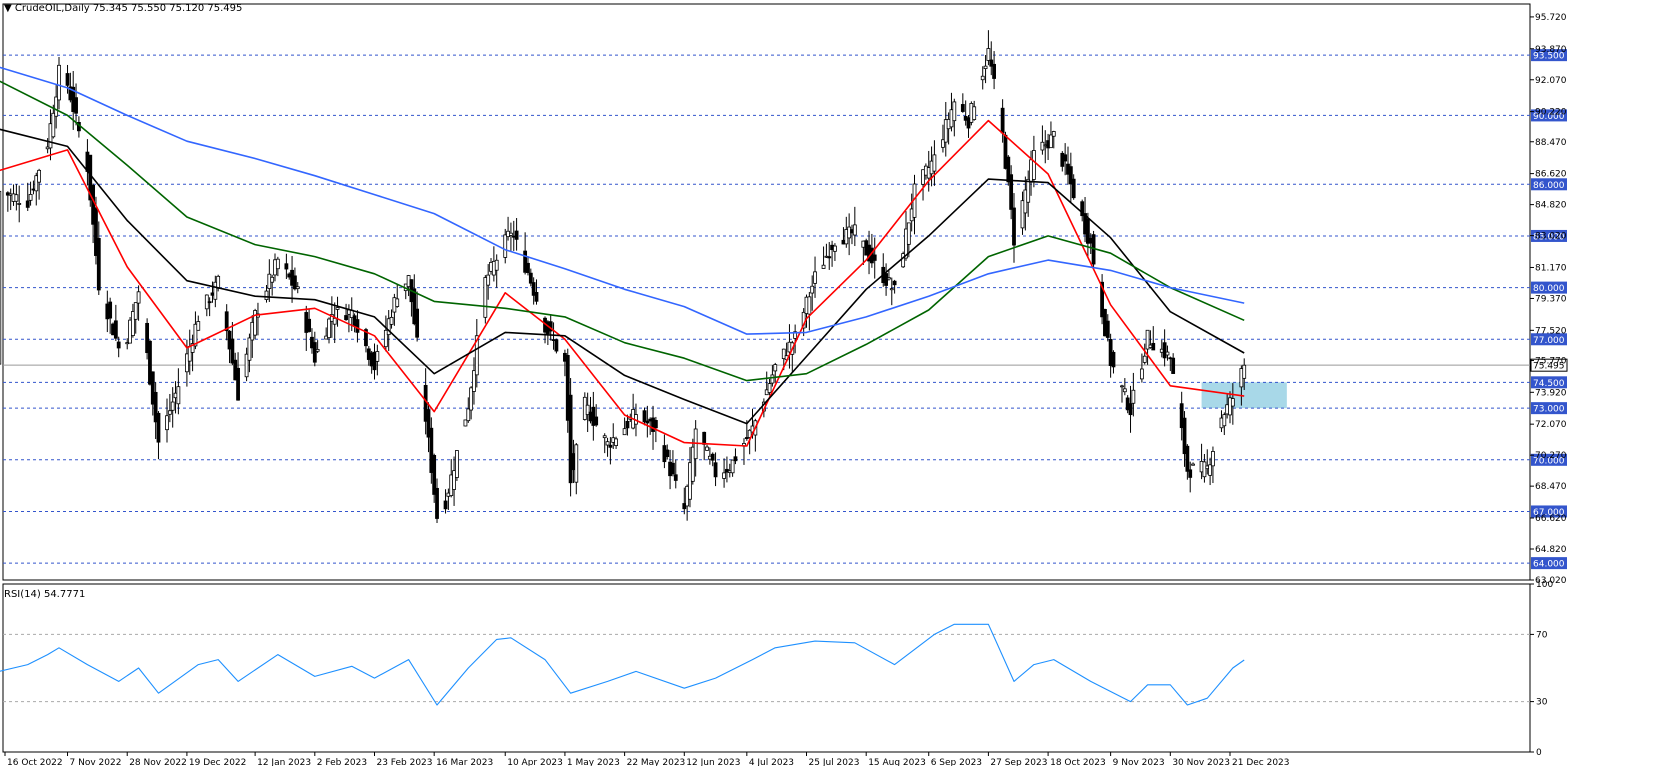 This screenshot has width=1664, height=766. What do you see at coordinates (1549, 186) in the screenshot?
I see `level-price-label: 86.000` at bounding box center [1549, 186].